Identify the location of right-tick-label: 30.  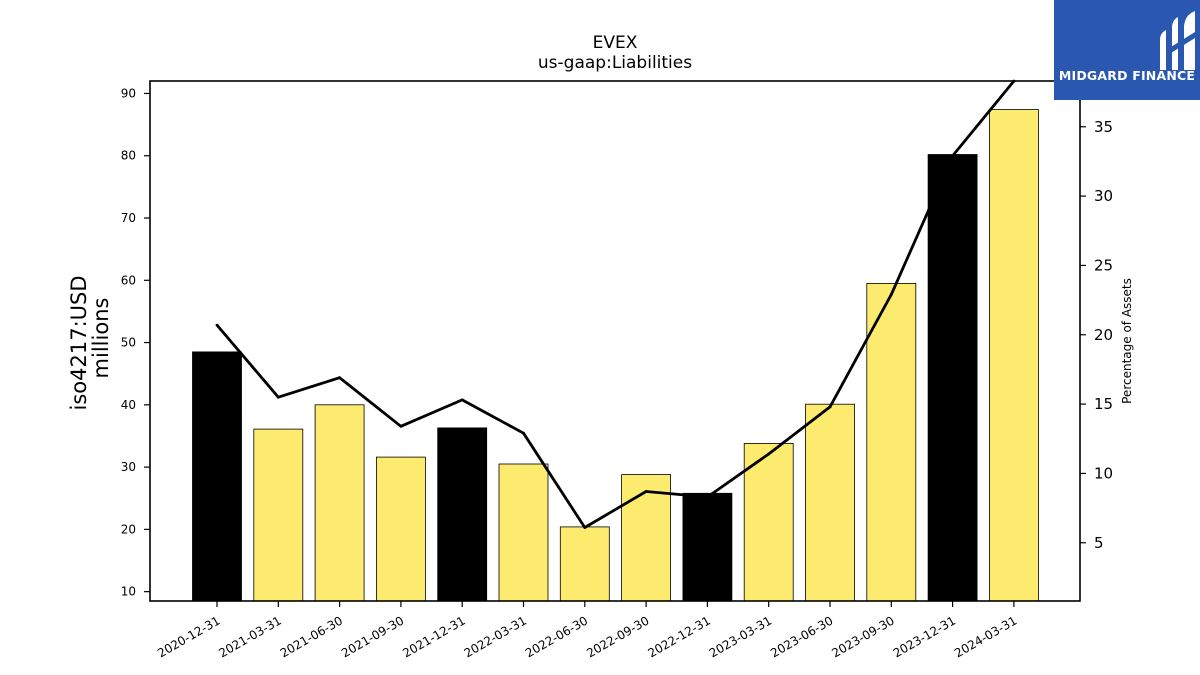
(1103, 196).